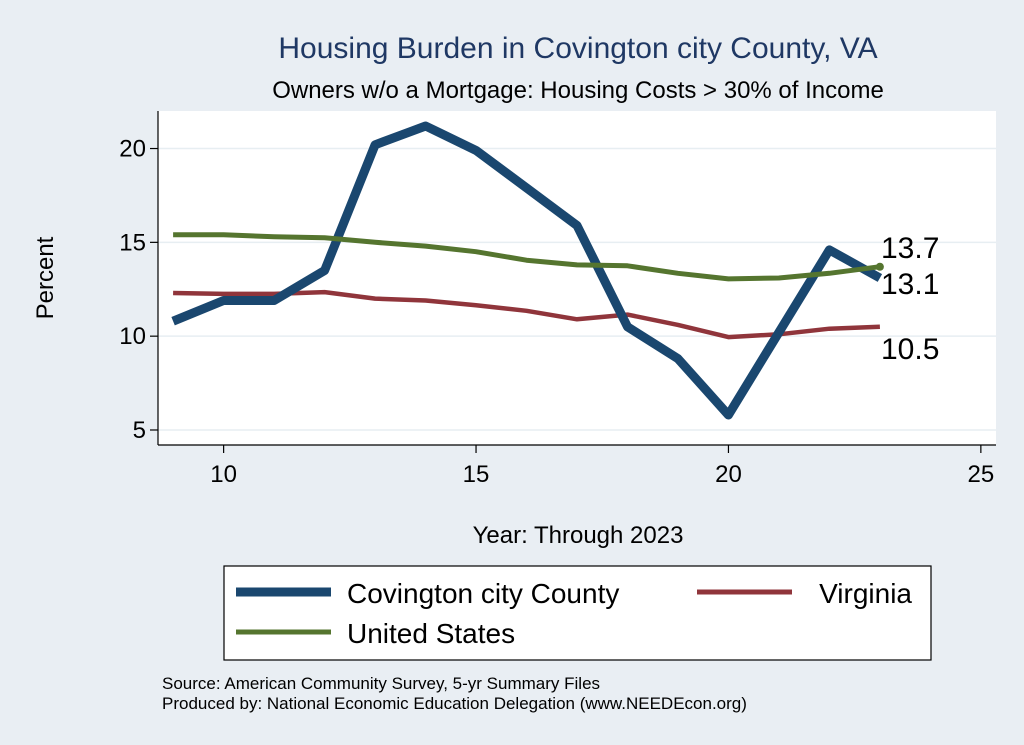 The width and height of the screenshot is (1024, 745). What do you see at coordinates (132, 149) in the screenshot?
I see `y-tick-label: 20` at bounding box center [132, 149].